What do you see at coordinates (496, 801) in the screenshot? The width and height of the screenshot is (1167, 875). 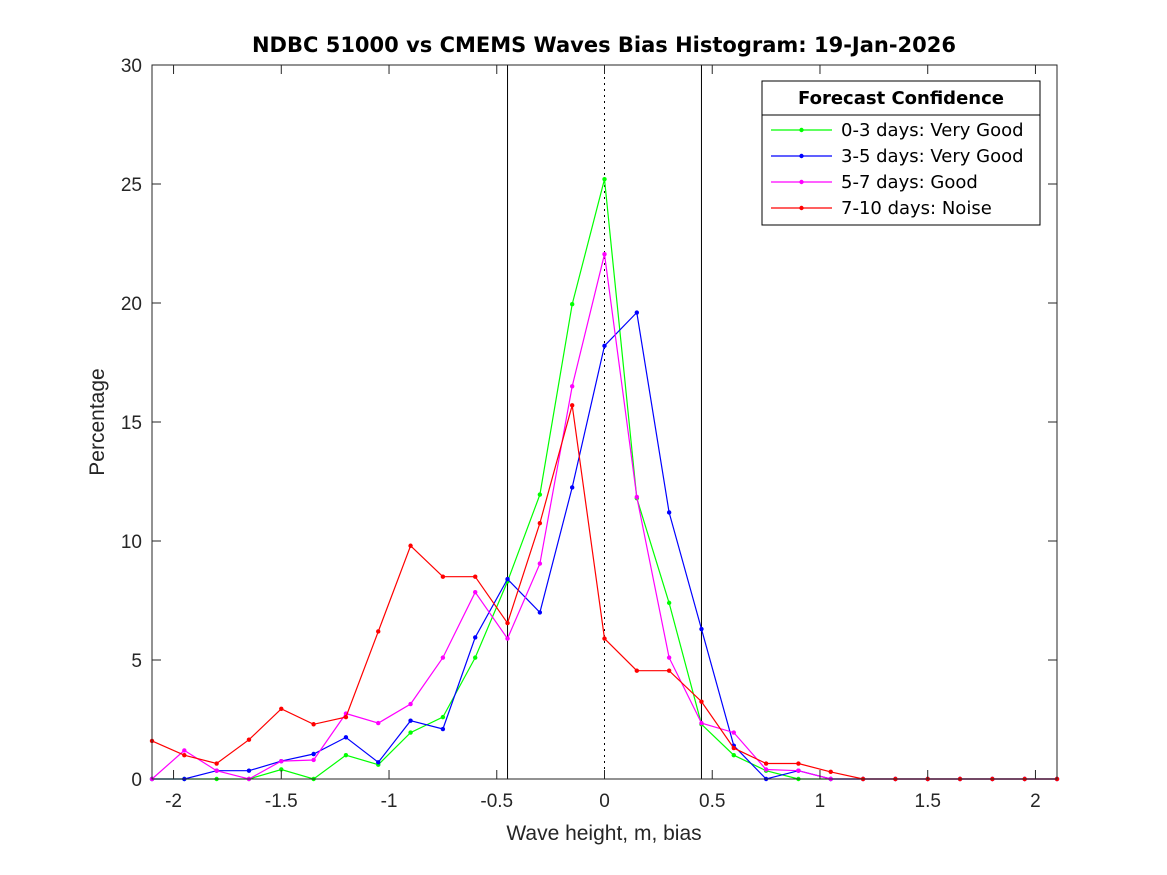 I see `x-tick-label: -0.5` at bounding box center [496, 801].